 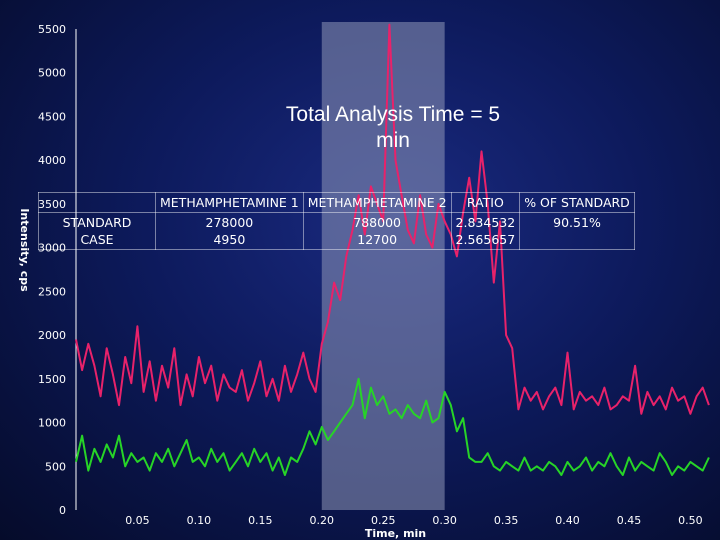 I want to click on x-tick-label: 0.40, so click(x=567, y=520).